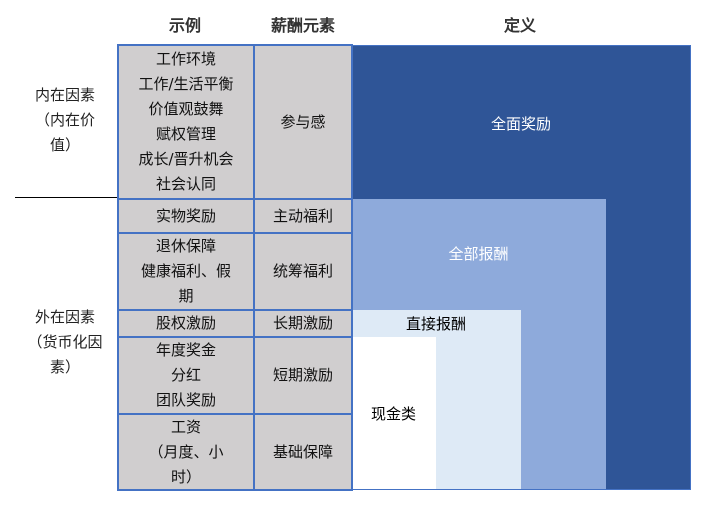 This screenshot has width=709, height=505. I want to click on examples-cell: 退休保障 健康福利、假 期, so click(186, 271).